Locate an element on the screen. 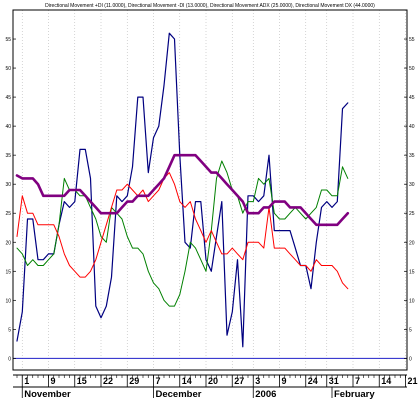 The height and width of the screenshot is (400, 420). y-tick-label-left-10: 10 is located at coordinates (8, 301).